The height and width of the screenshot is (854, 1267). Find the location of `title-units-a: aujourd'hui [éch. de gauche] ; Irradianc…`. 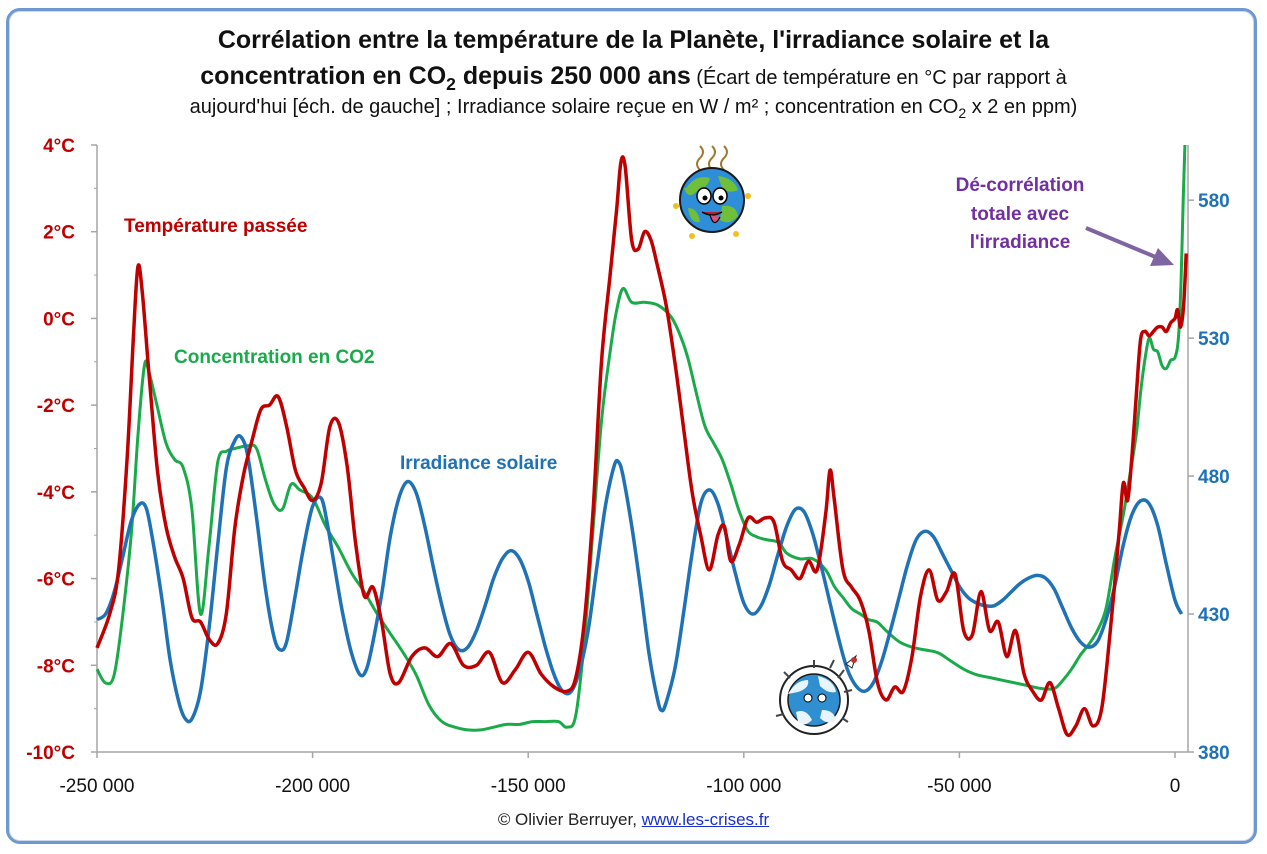

title-units-a: aujourd'hui [éch. de gauche] ; Irradianc… is located at coordinates (574, 107).